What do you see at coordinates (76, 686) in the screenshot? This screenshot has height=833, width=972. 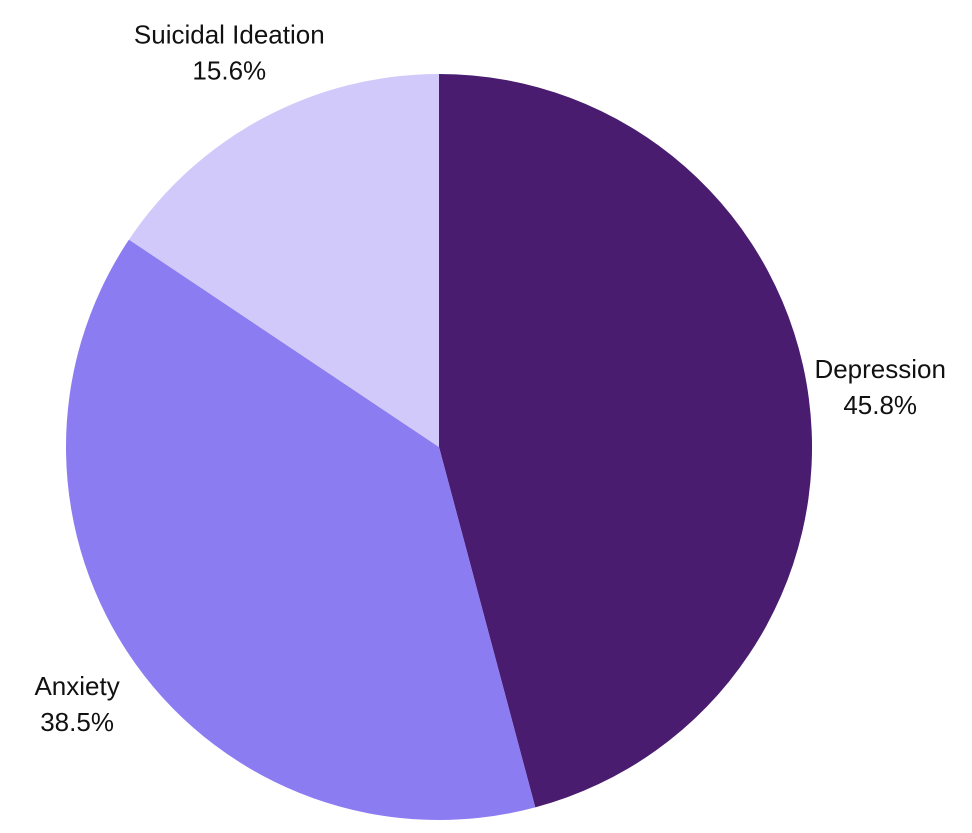 I see `slice-name-label-anxiety: Anxiety` at bounding box center [76, 686].